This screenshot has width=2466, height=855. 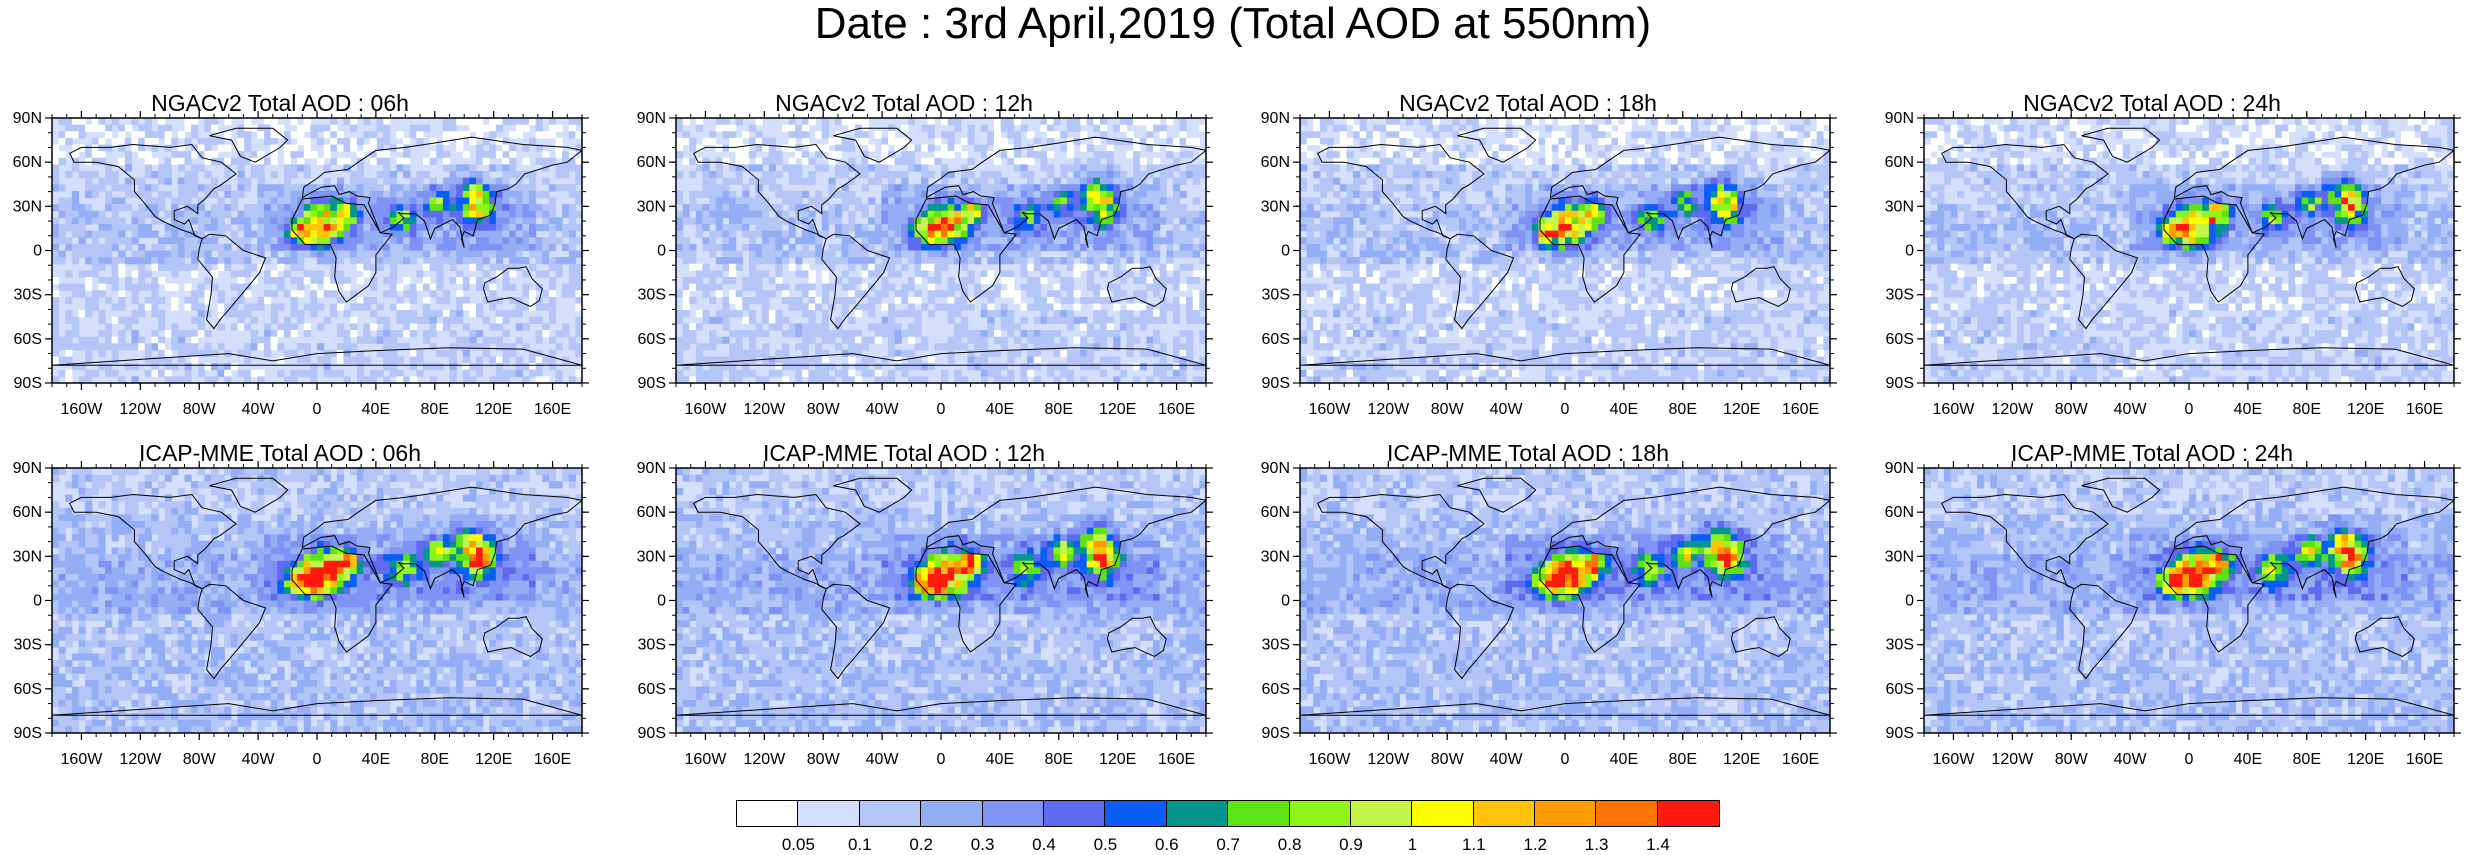 What do you see at coordinates (860, 845) in the screenshot?
I see `colorbar-label: 0.1` at bounding box center [860, 845].